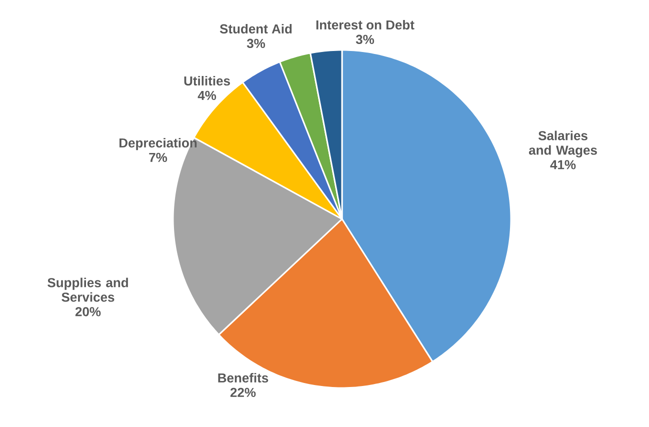 This screenshot has width=649, height=427. Describe the element at coordinates (562, 144) in the screenshot. I see `slice-label: Salaries and Wages` at that location.